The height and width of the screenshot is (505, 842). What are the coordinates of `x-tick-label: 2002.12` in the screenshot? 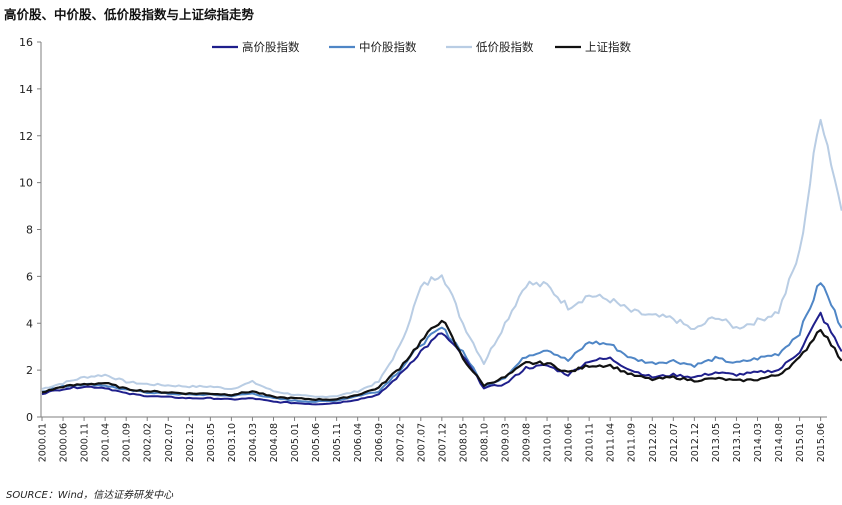 It's located at (190, 442).